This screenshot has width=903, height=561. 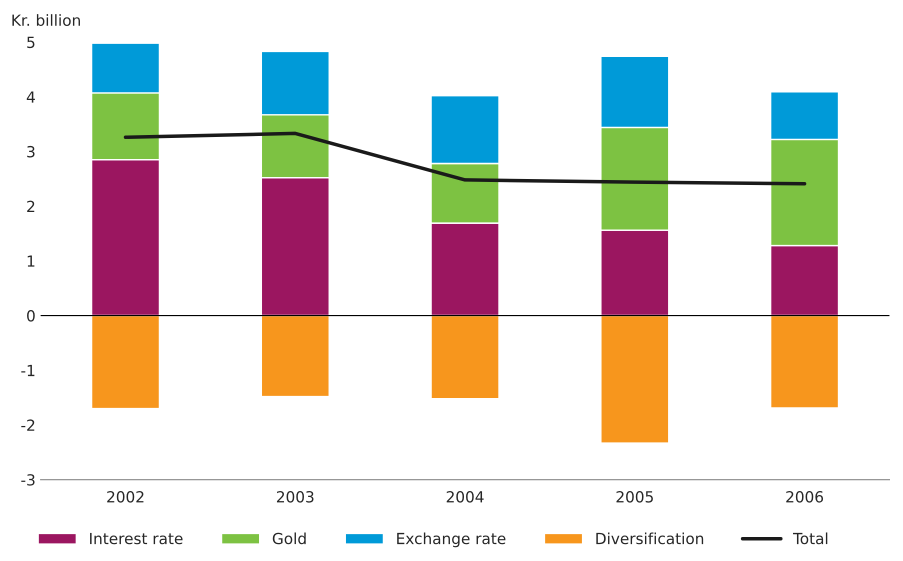 I want to click on legend-label: Gold, so click(x=289, y=538).